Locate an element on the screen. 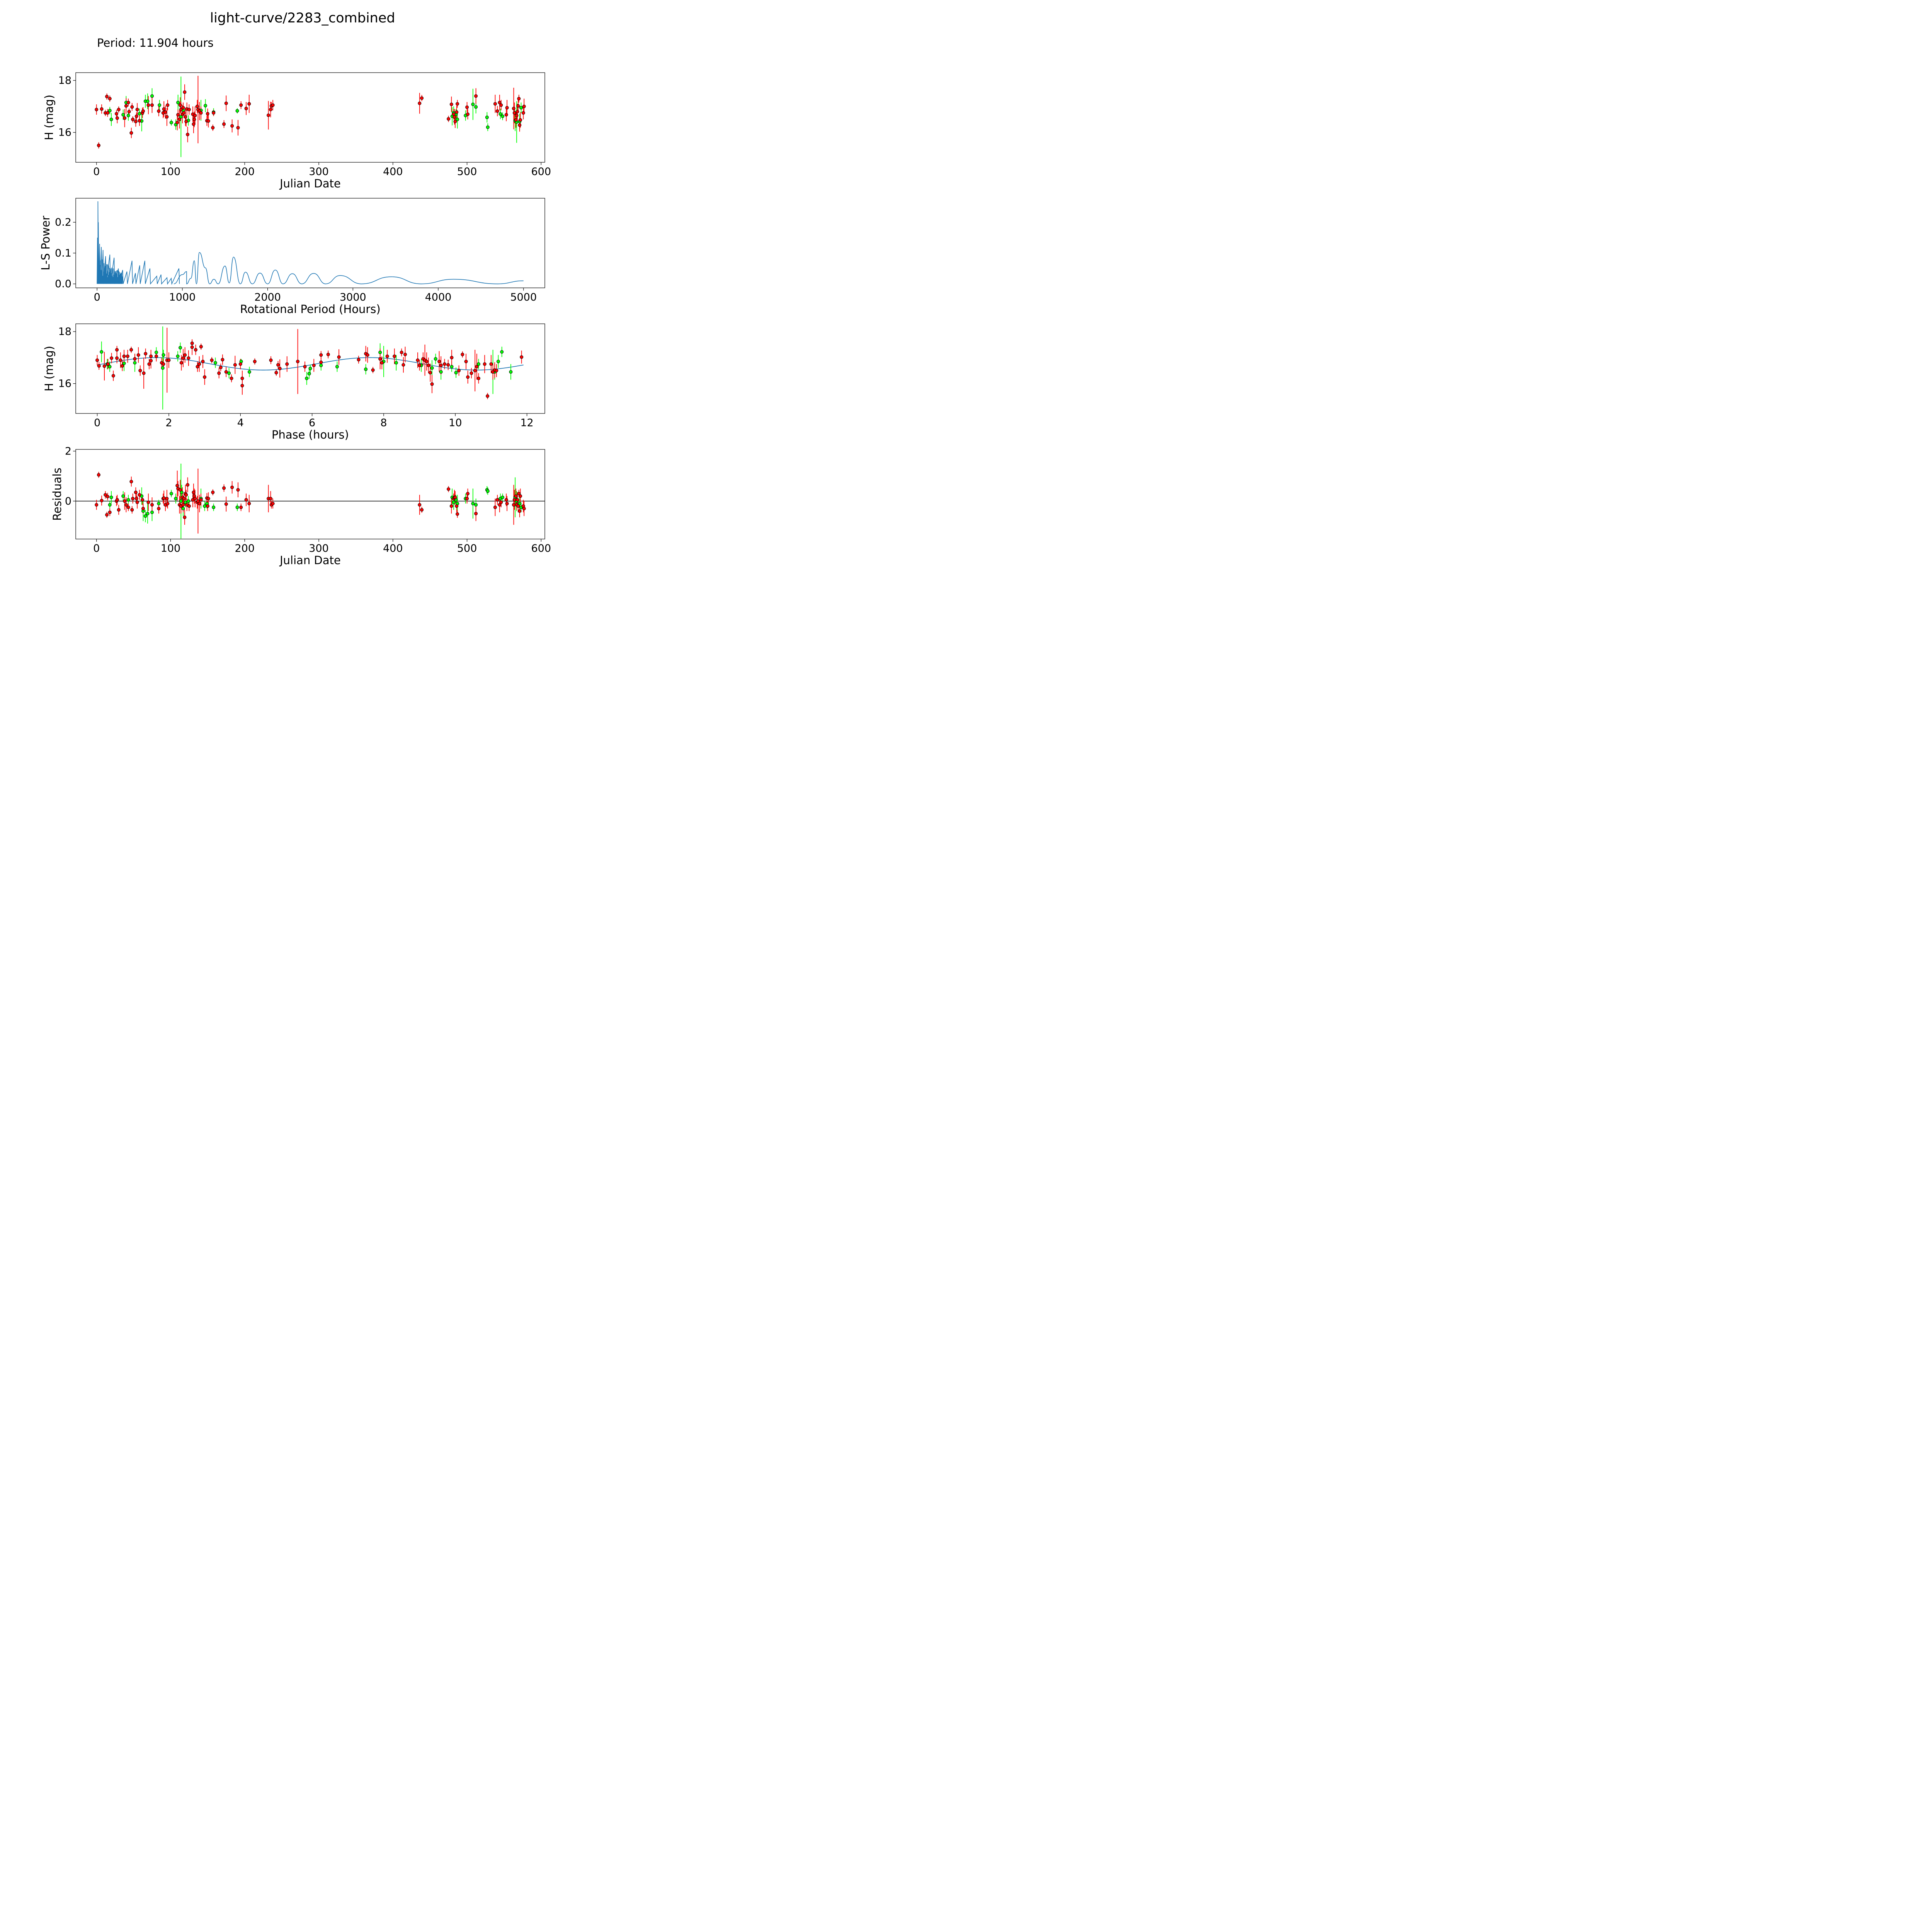 Image resolution: width=1932 pixels, height=1932 pixels. x-tick-label: 10 is located at coordinates (456, 423).